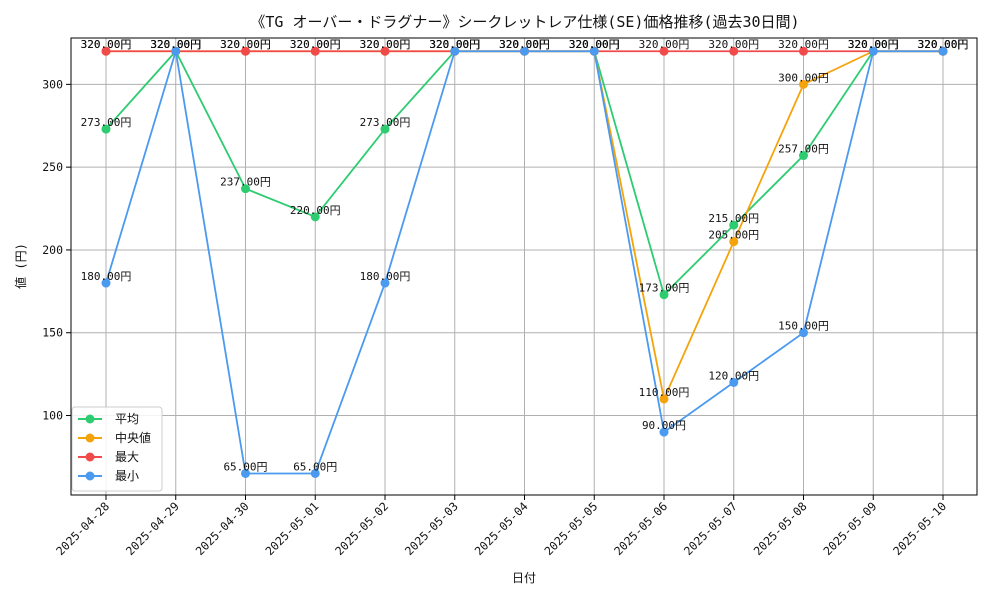 Image resolution: width=1000 pixels, height=600 pixels. Describe the element at coordinates (245, 182) in the screenshot. I see `data-label: 237.00円` at that location.